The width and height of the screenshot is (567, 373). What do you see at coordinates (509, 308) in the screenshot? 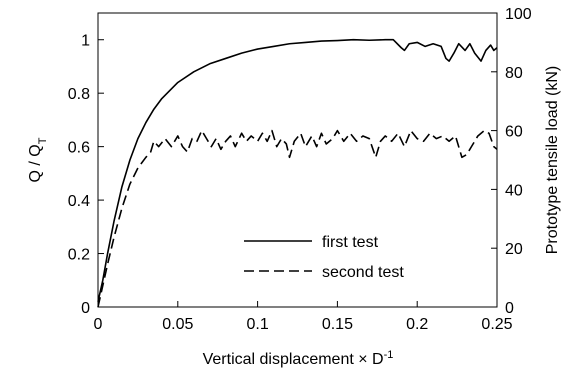
I see `y2-tick-label: 0` at bounding box center [509, 308].